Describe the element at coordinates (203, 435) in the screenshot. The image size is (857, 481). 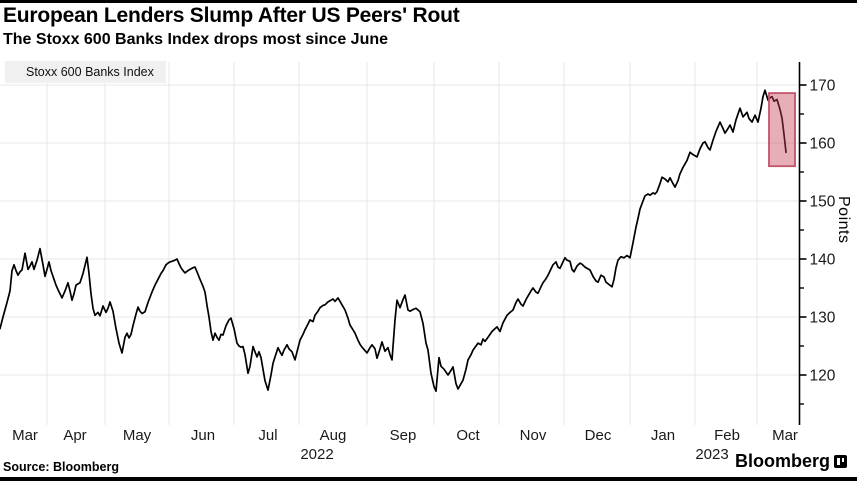
I see `x-tick-label: Jun` at that location.